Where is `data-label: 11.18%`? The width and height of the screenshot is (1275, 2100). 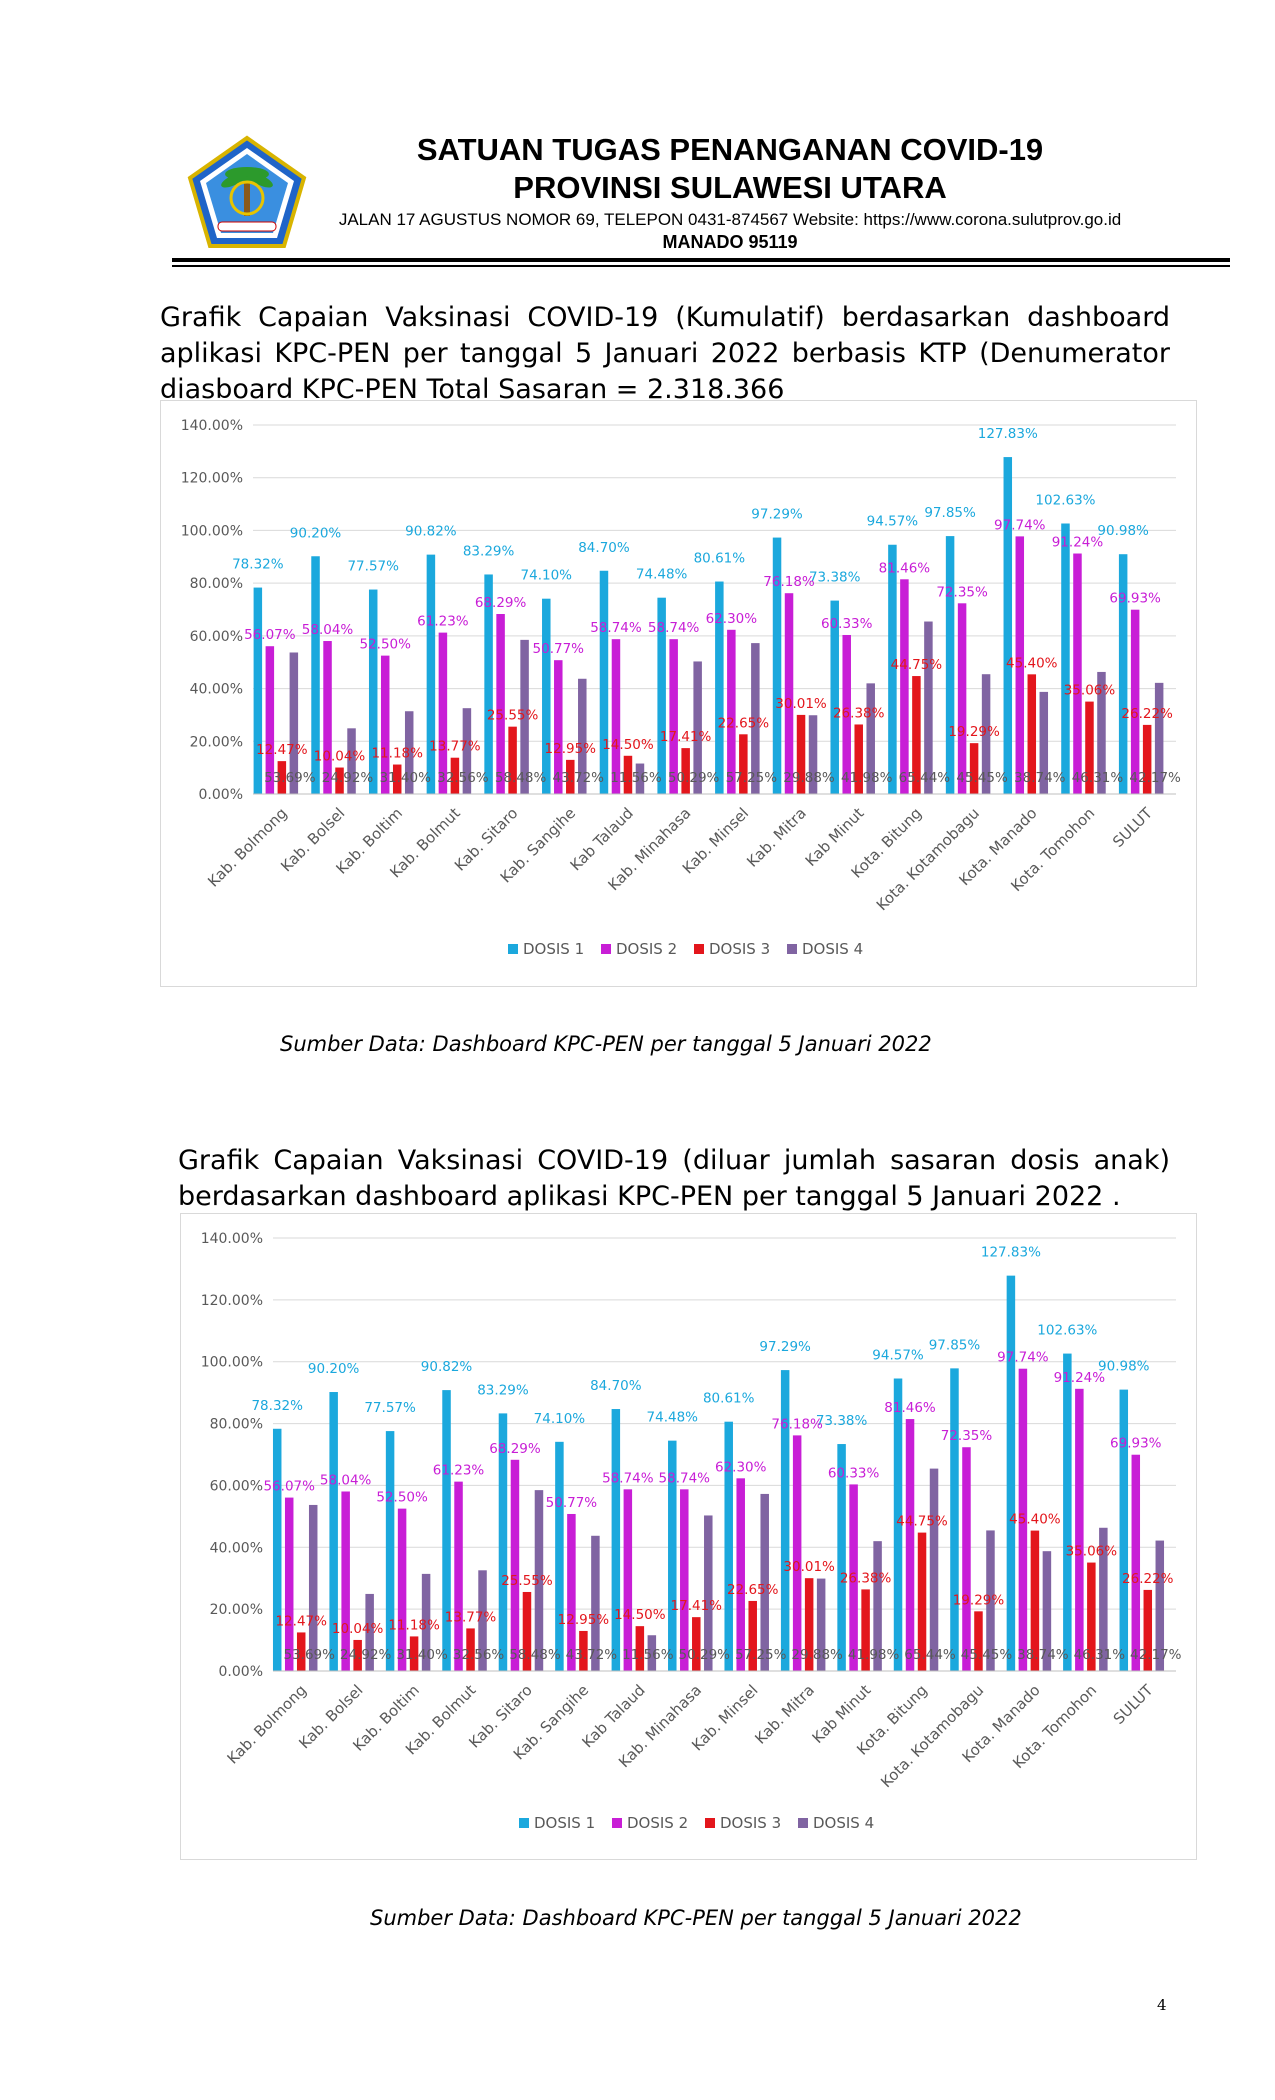
data-label: 11.18% is located at coordinates (414, 1625).